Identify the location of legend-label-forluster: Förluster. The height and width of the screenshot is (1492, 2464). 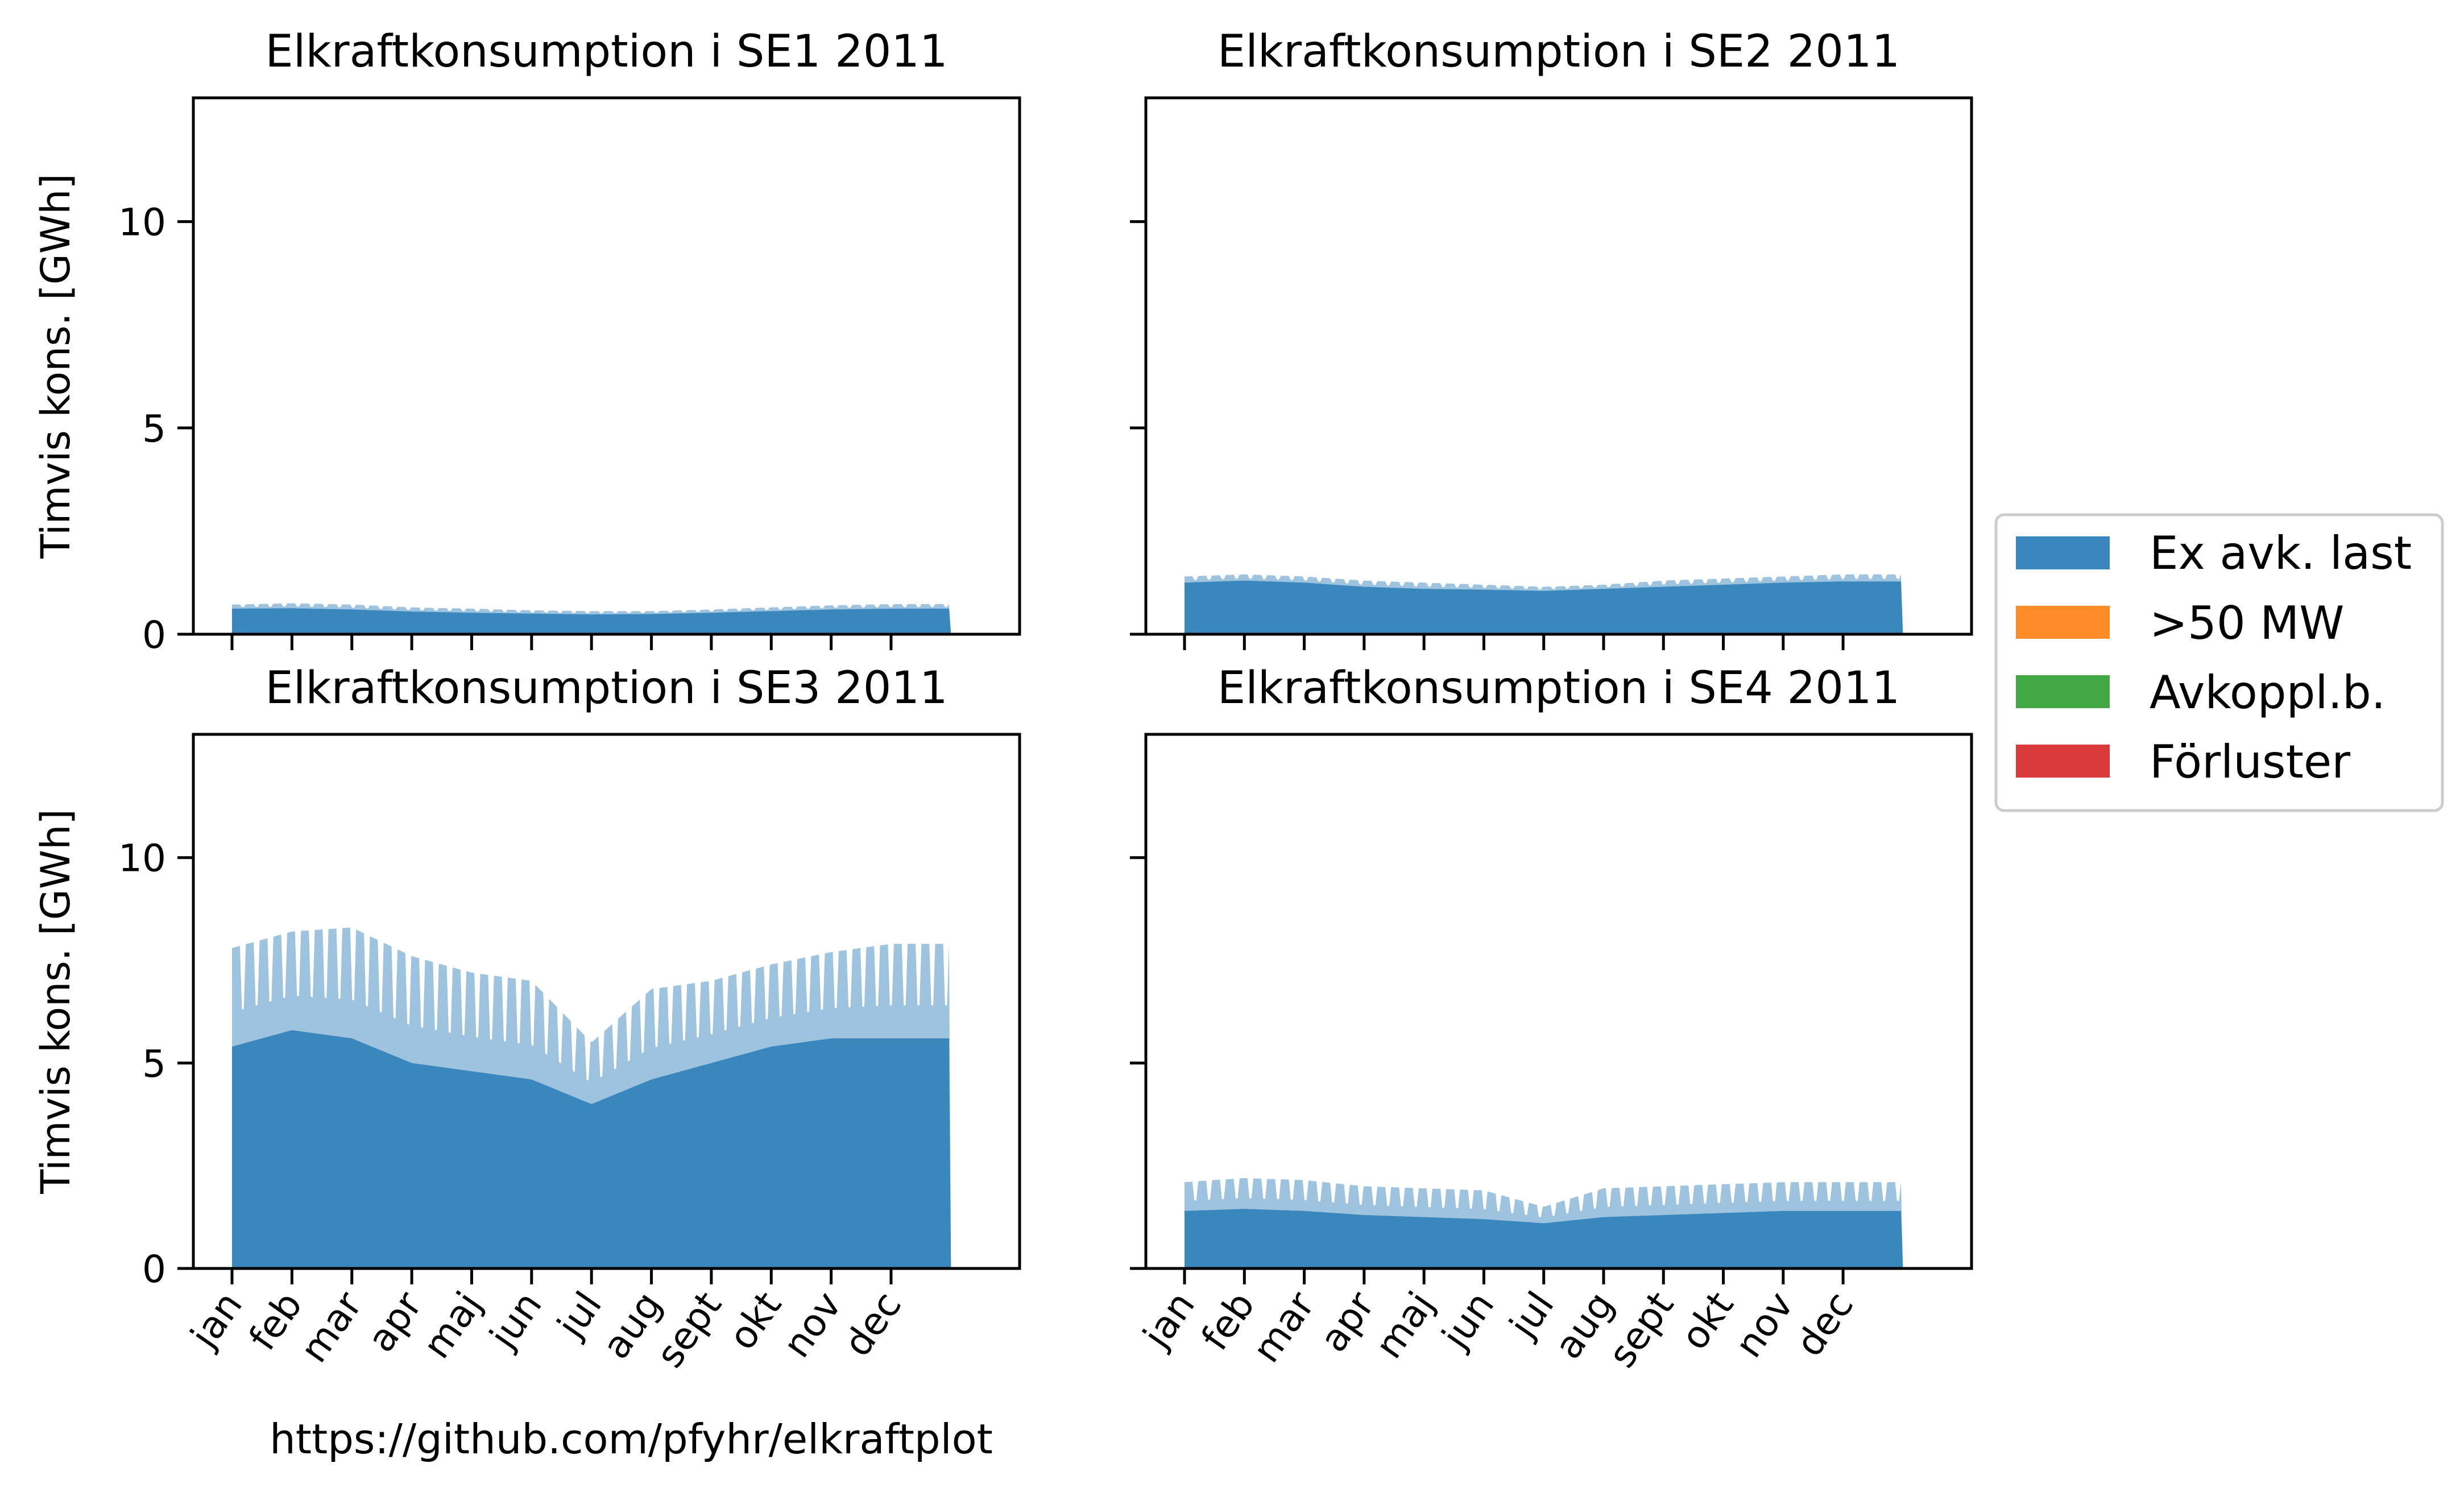
(2250, 761).